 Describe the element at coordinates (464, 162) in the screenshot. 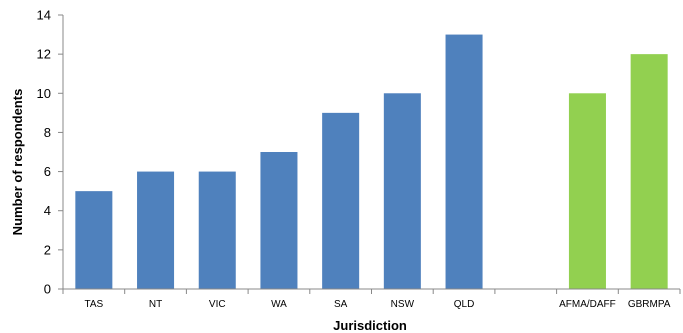

I see `bar-qld` at that location.